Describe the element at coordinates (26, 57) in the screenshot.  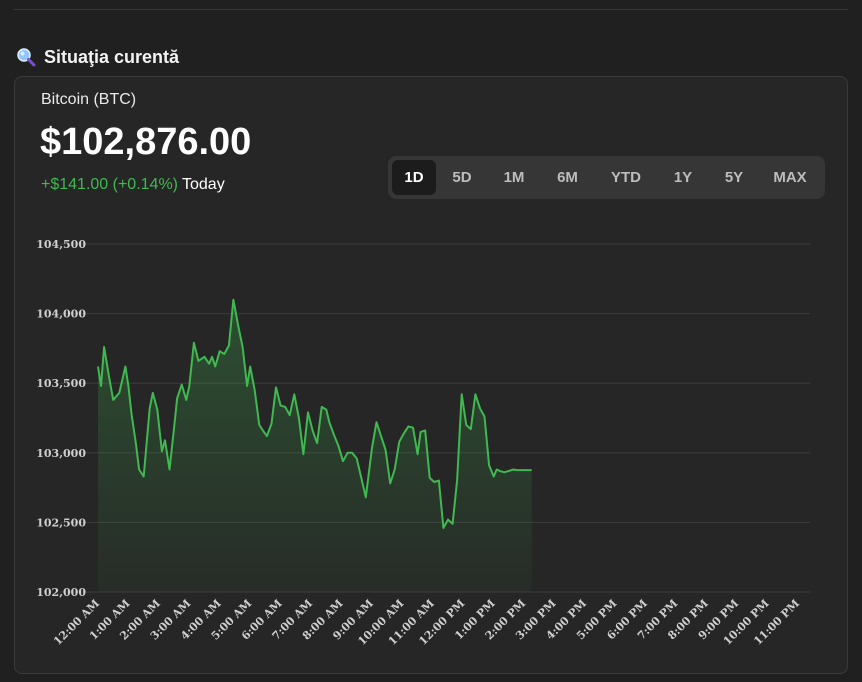
I see `search-icon` at that location.